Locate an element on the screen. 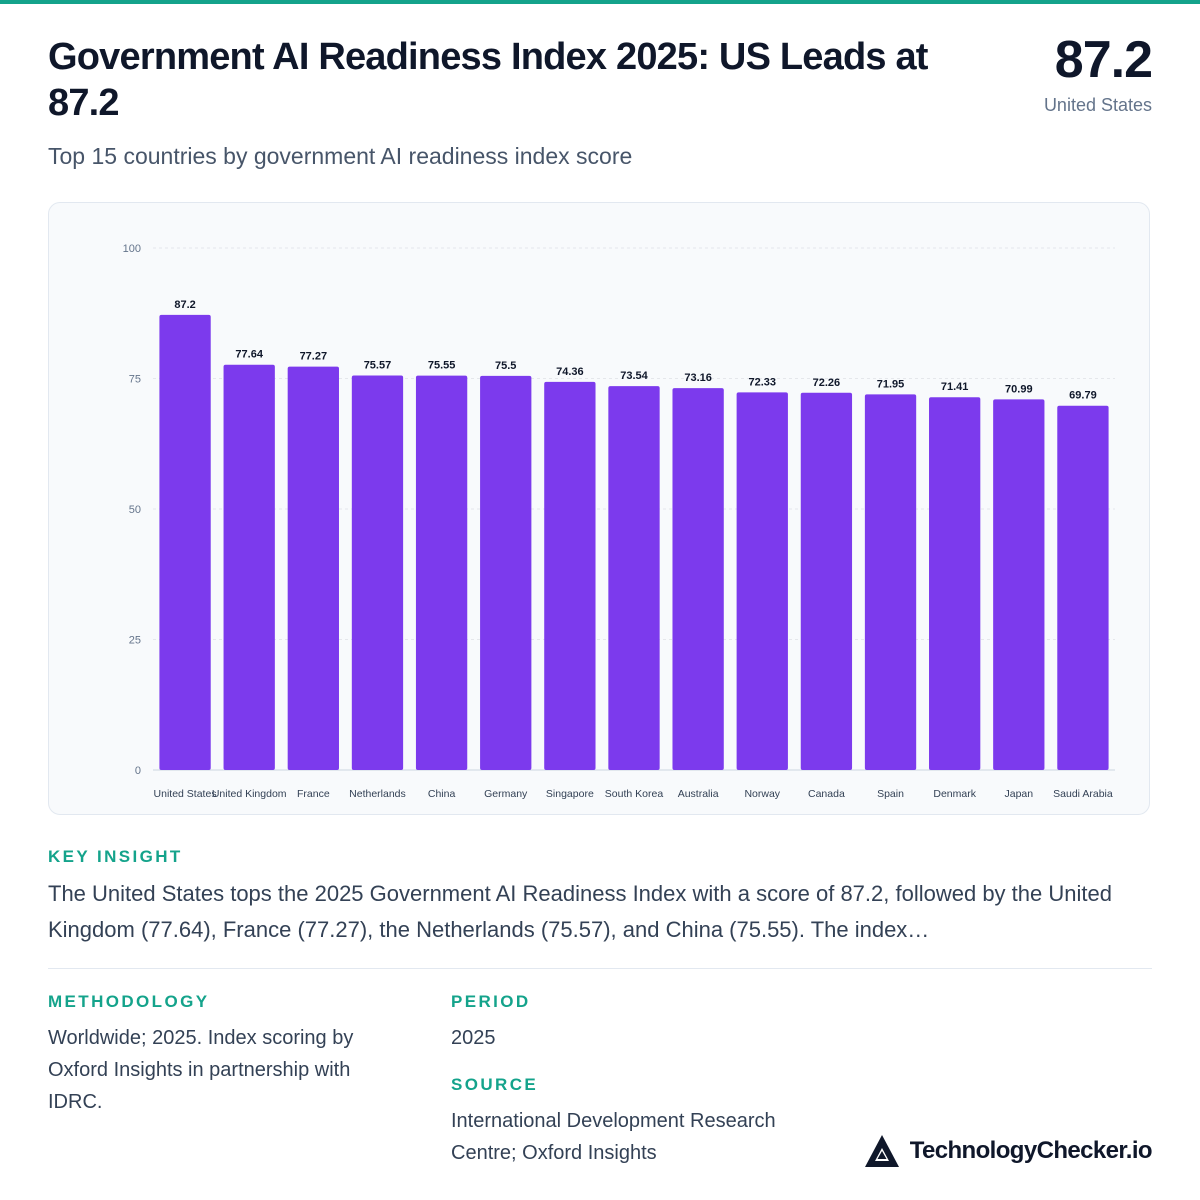 The image size is (1200, 1200). y-tick-label: 50 is located at coordinates (135, 510).